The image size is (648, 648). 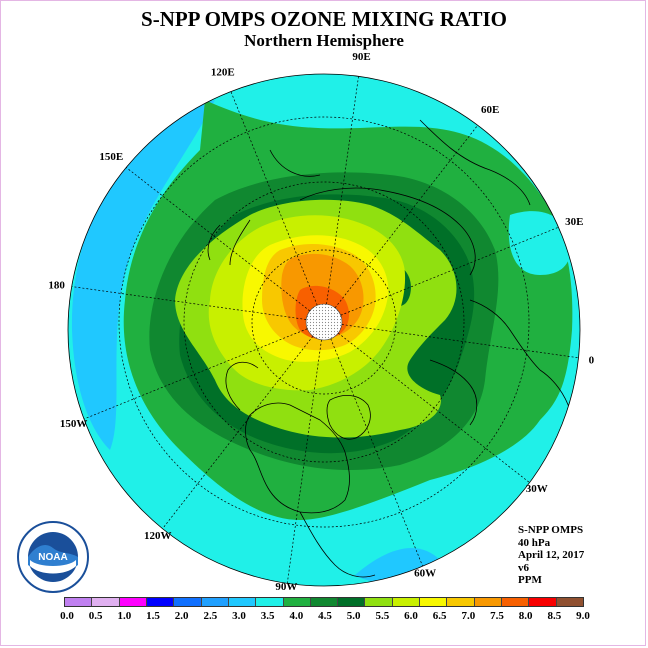 What do you see at coordinates (361, 57) in the screenshot?
I see `longitude-label: 90E` at bounding box center [361, 57].